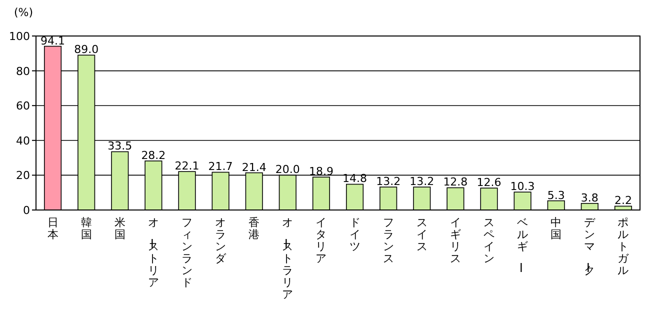  Describe the element at coordinates (24, 12) in the screenshot. I see `y-axis-title: (%)` at that location.